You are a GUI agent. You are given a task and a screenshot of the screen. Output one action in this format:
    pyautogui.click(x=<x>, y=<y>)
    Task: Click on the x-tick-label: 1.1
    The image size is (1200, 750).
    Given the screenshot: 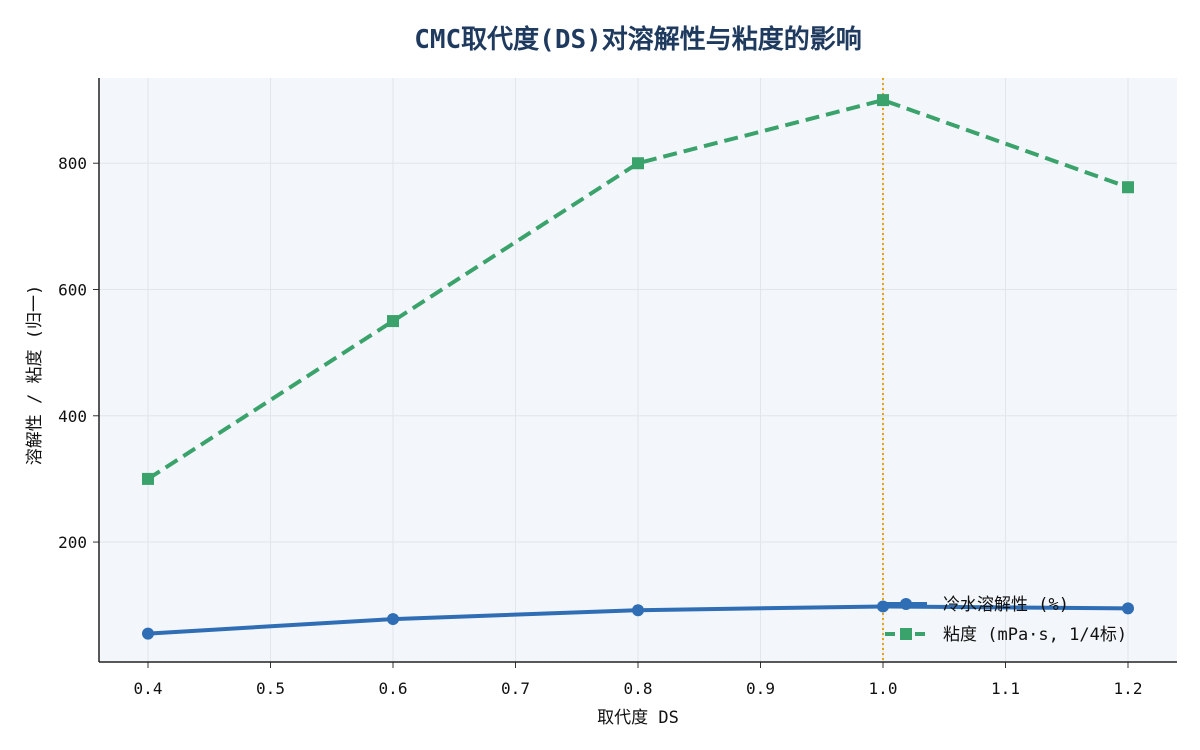 What is the action you would take?
    pyautogui.click(x=1005, y=688)
    